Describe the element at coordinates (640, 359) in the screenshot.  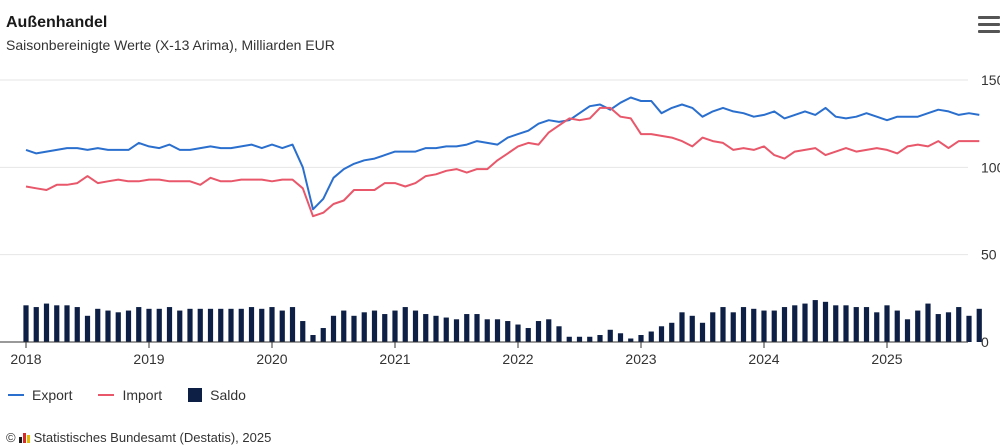
I see `x-tick-label: 2023` at that location.